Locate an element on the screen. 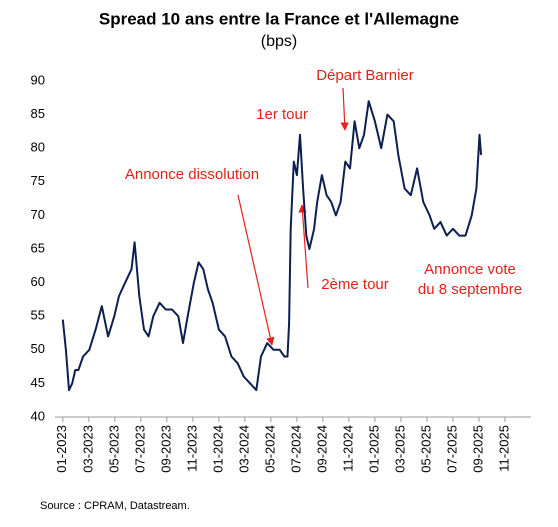 The height and width of the screenshot is (527, 558). x-tick-label: 11-2025 is located at coordinates (503, 448).